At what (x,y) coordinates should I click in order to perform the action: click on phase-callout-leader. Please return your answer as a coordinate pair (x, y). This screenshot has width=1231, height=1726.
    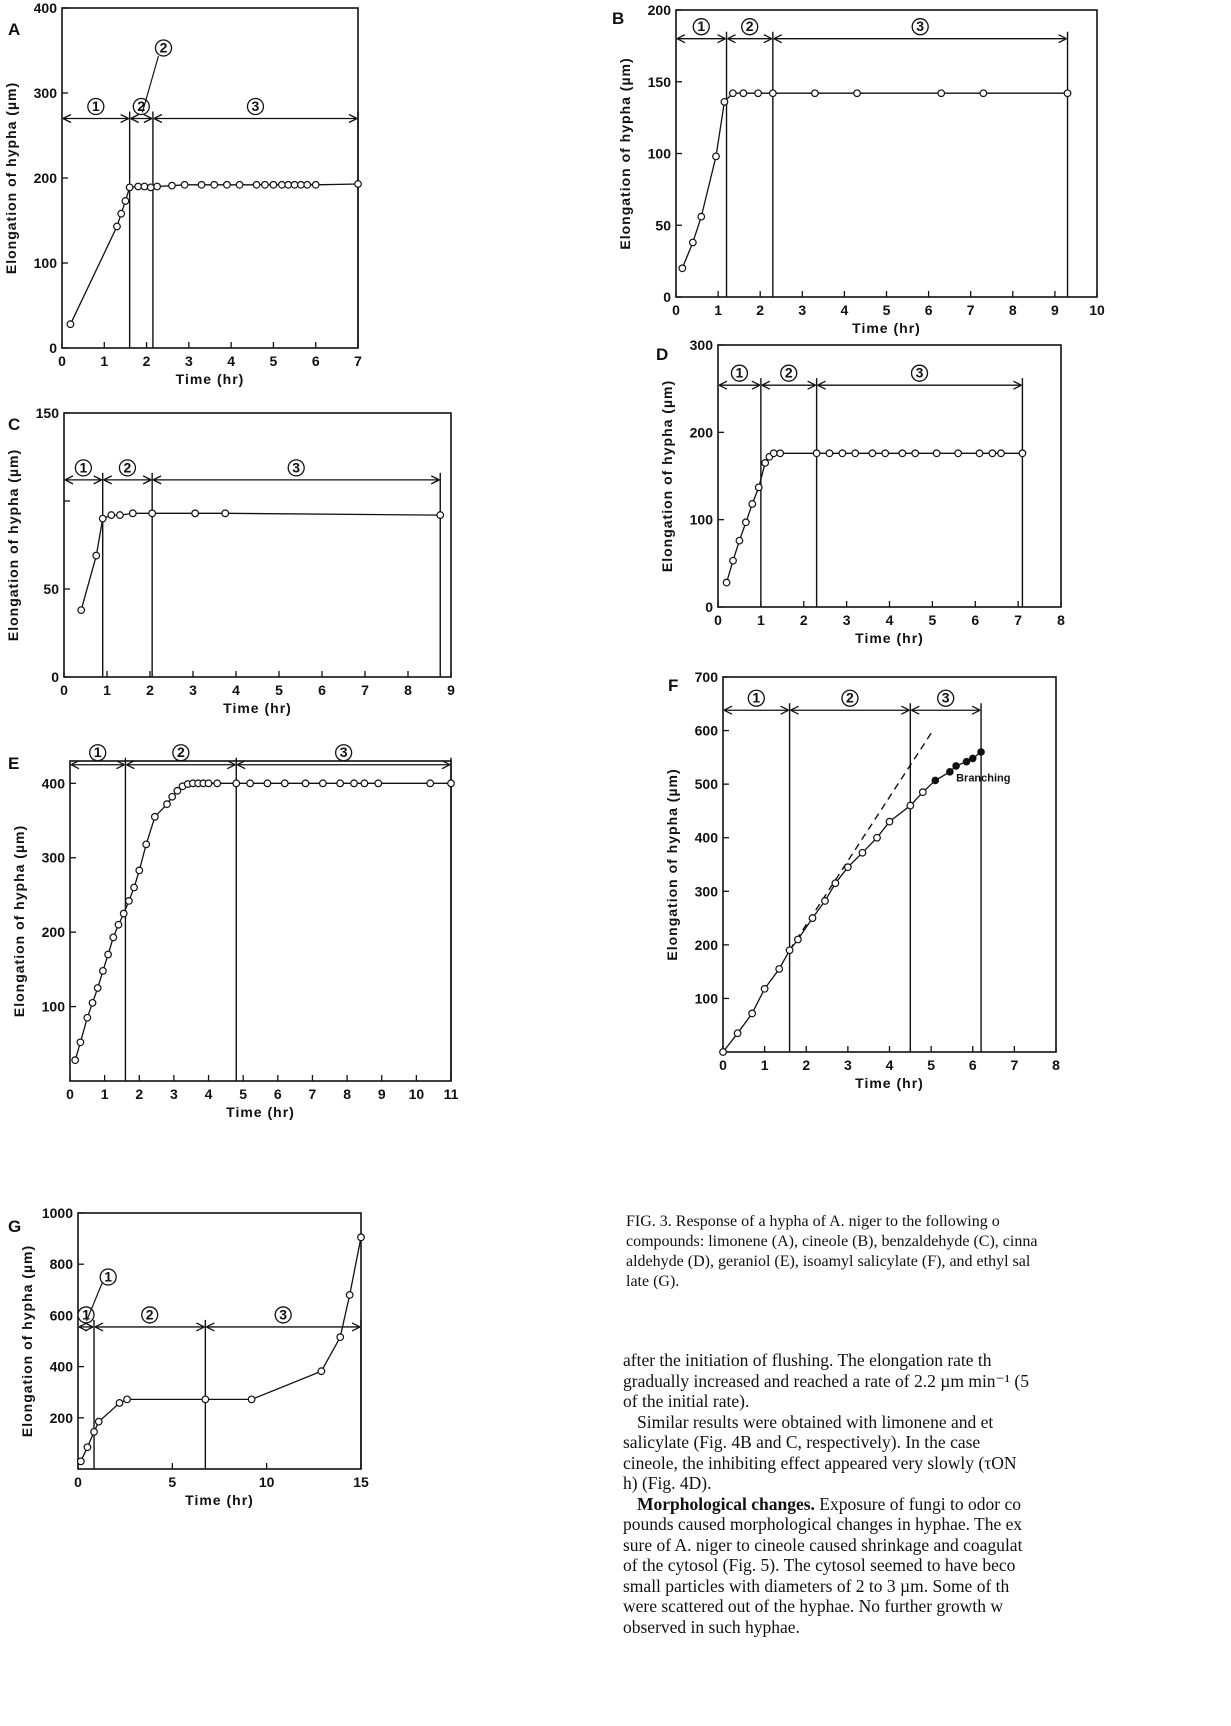
    Looking at the image, I should click on (150, 84).